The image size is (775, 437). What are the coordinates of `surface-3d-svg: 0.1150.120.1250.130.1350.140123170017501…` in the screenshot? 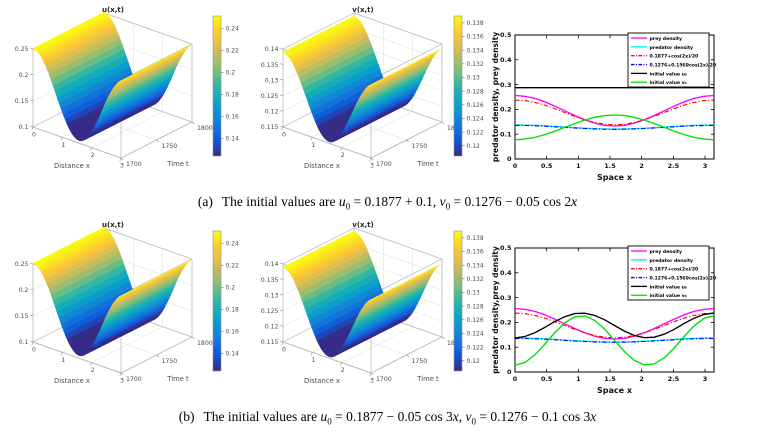 It's located at (372, 88).